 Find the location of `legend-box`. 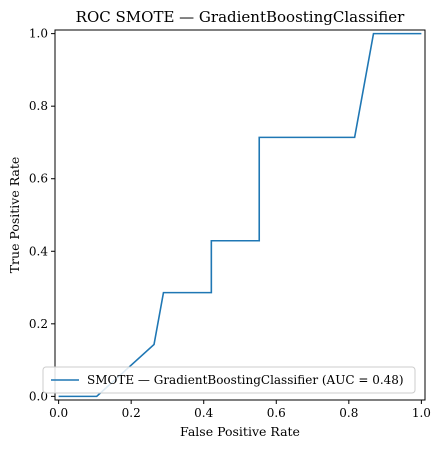

legend-box is located at coordinates (229, 380).